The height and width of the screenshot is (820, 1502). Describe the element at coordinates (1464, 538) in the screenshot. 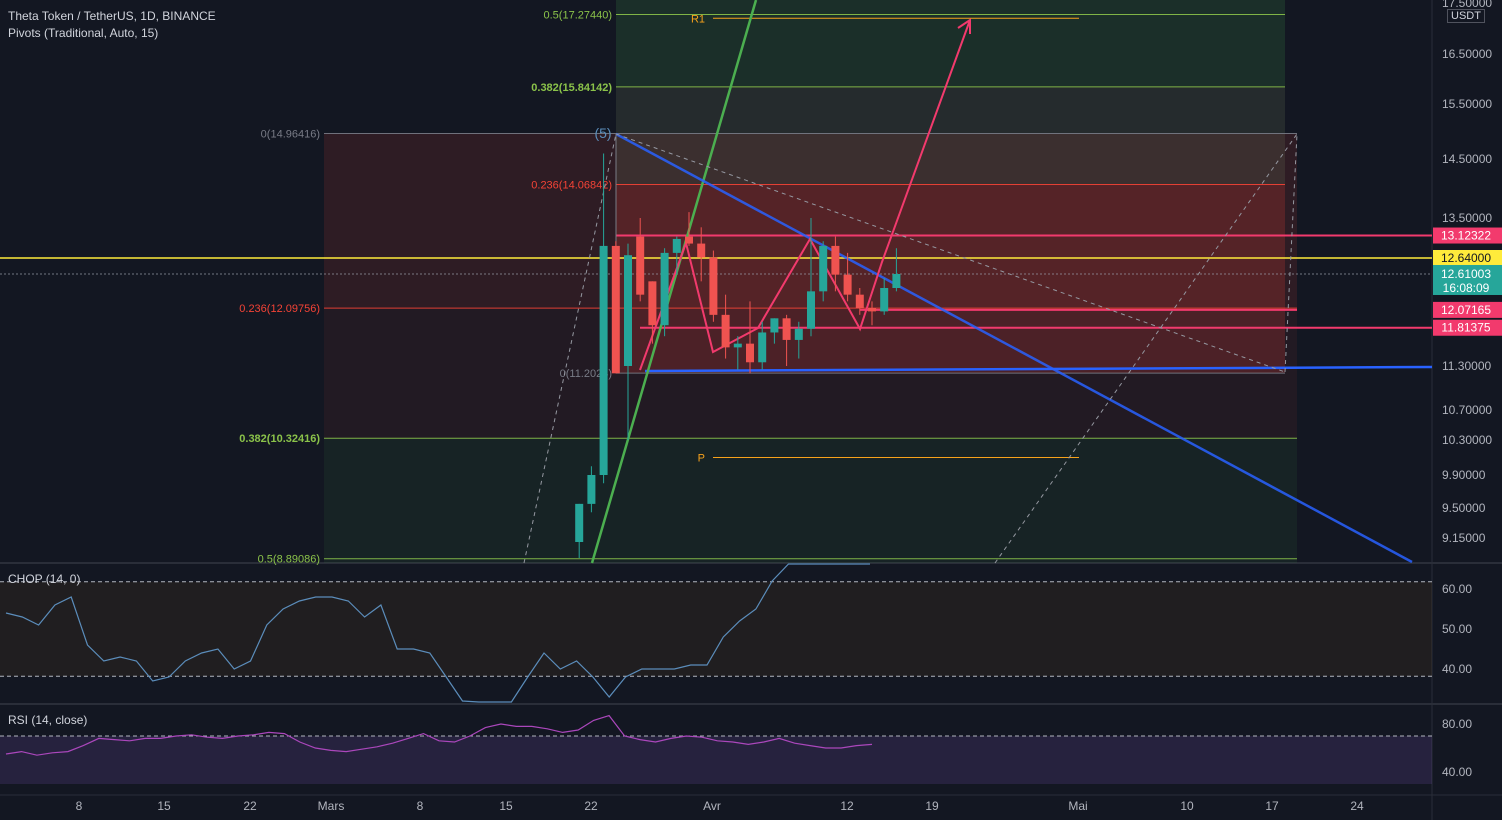

I see `price-axis-tick: 9.15000` at that location.